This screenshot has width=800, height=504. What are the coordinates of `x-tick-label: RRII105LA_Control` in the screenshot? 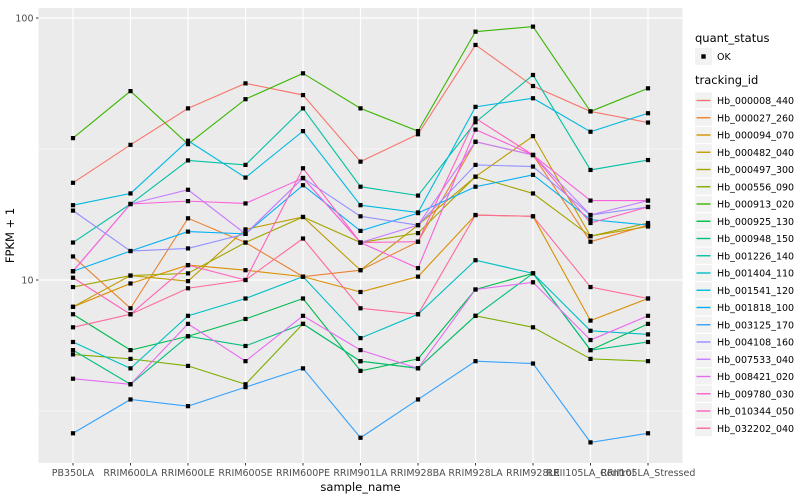 It's located at (590, 473).